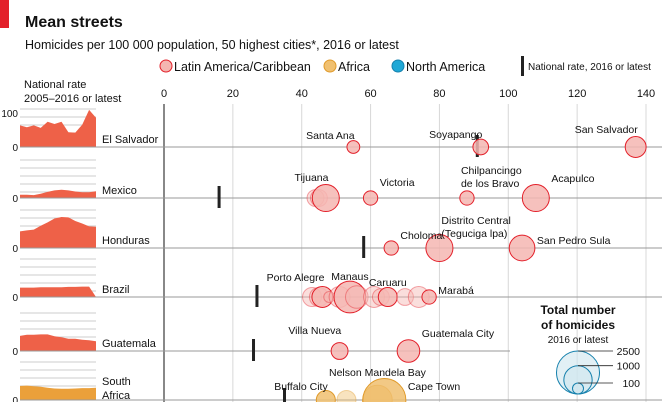 This screenshot has width=662, height=402. What do you see at coordinates (578, 325) in the screenshot?
I see `size-key-title-2: of homicides` at bounding box center [578, 325].